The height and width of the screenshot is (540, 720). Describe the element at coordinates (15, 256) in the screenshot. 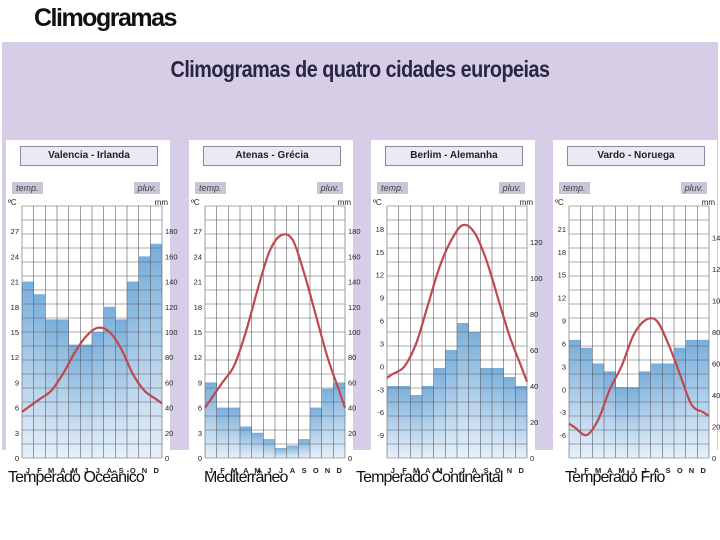

I see `temp-tick-label: 24` at that location.